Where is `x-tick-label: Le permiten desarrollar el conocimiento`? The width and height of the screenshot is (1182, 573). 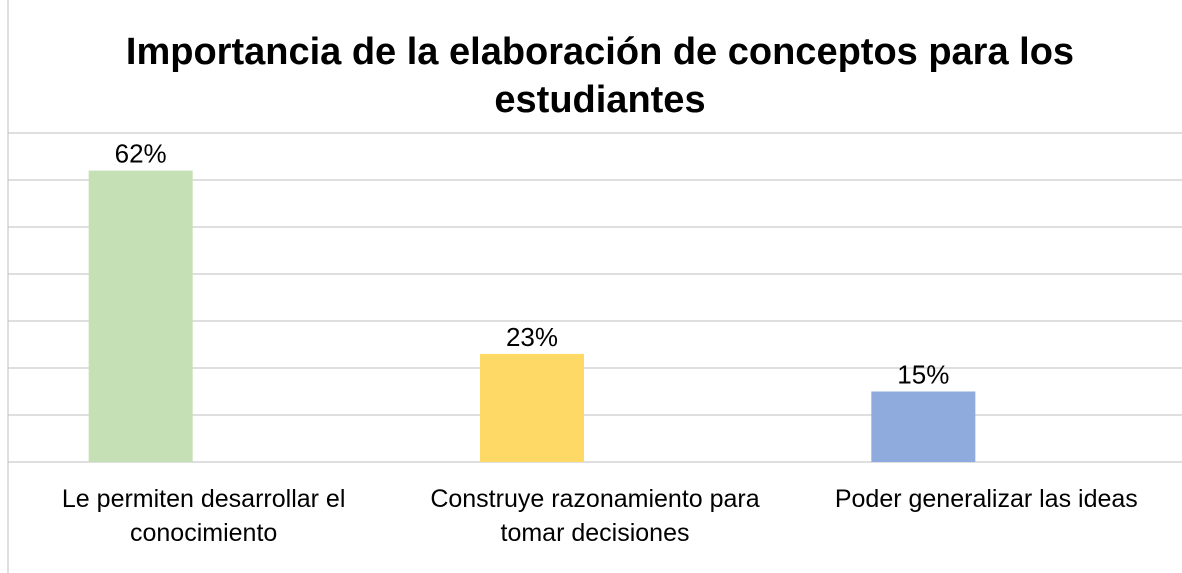
x-tick-label: Le permiten desarrollar el conocimiento is located at coordinates (203, 516).